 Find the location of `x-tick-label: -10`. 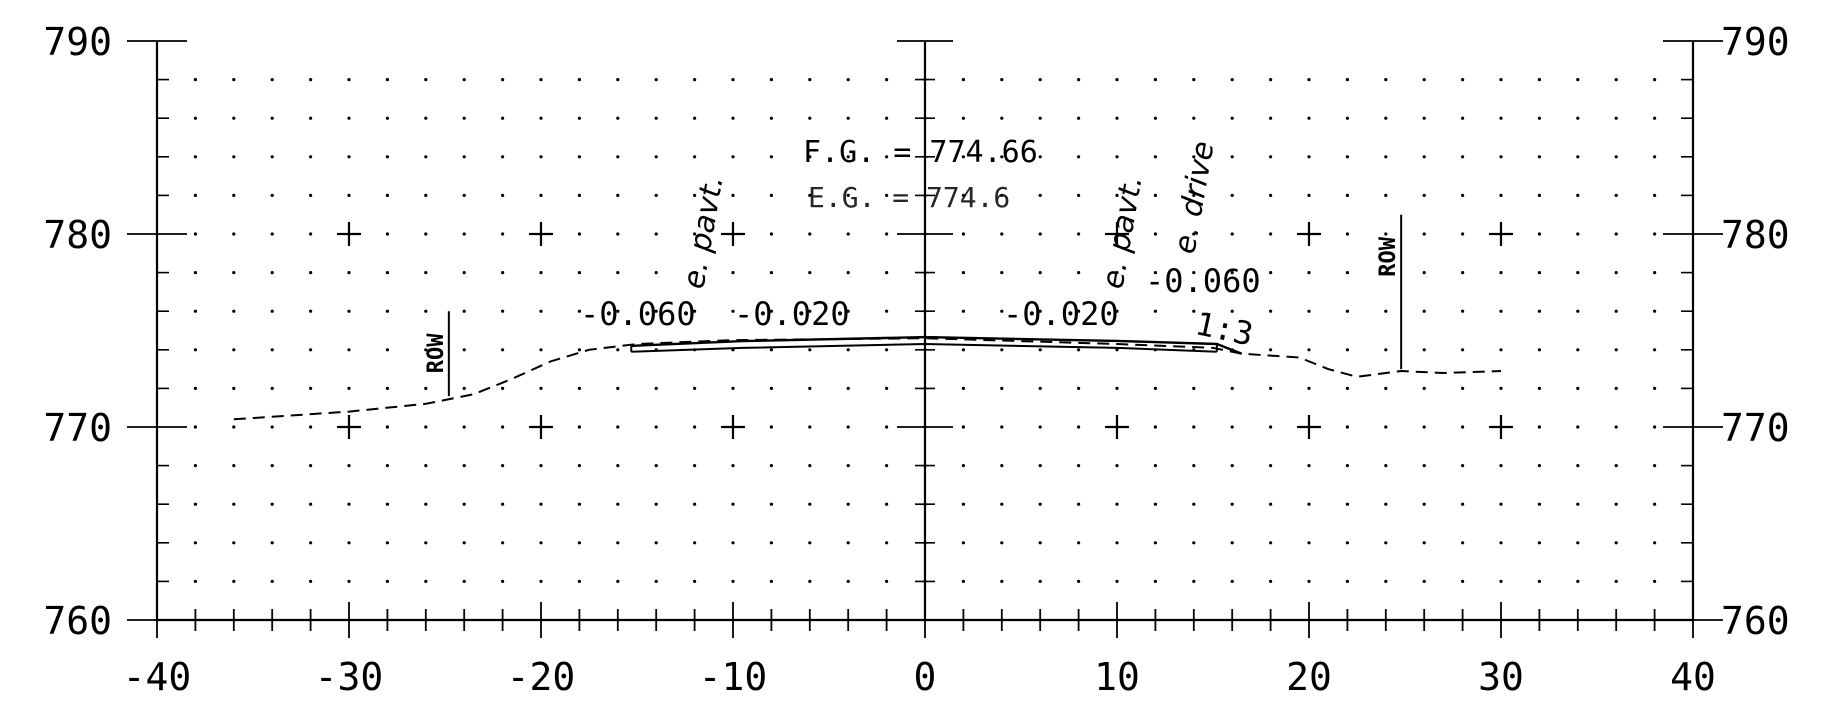

x-tick-label: -10 is located at coordinates (733, 677).